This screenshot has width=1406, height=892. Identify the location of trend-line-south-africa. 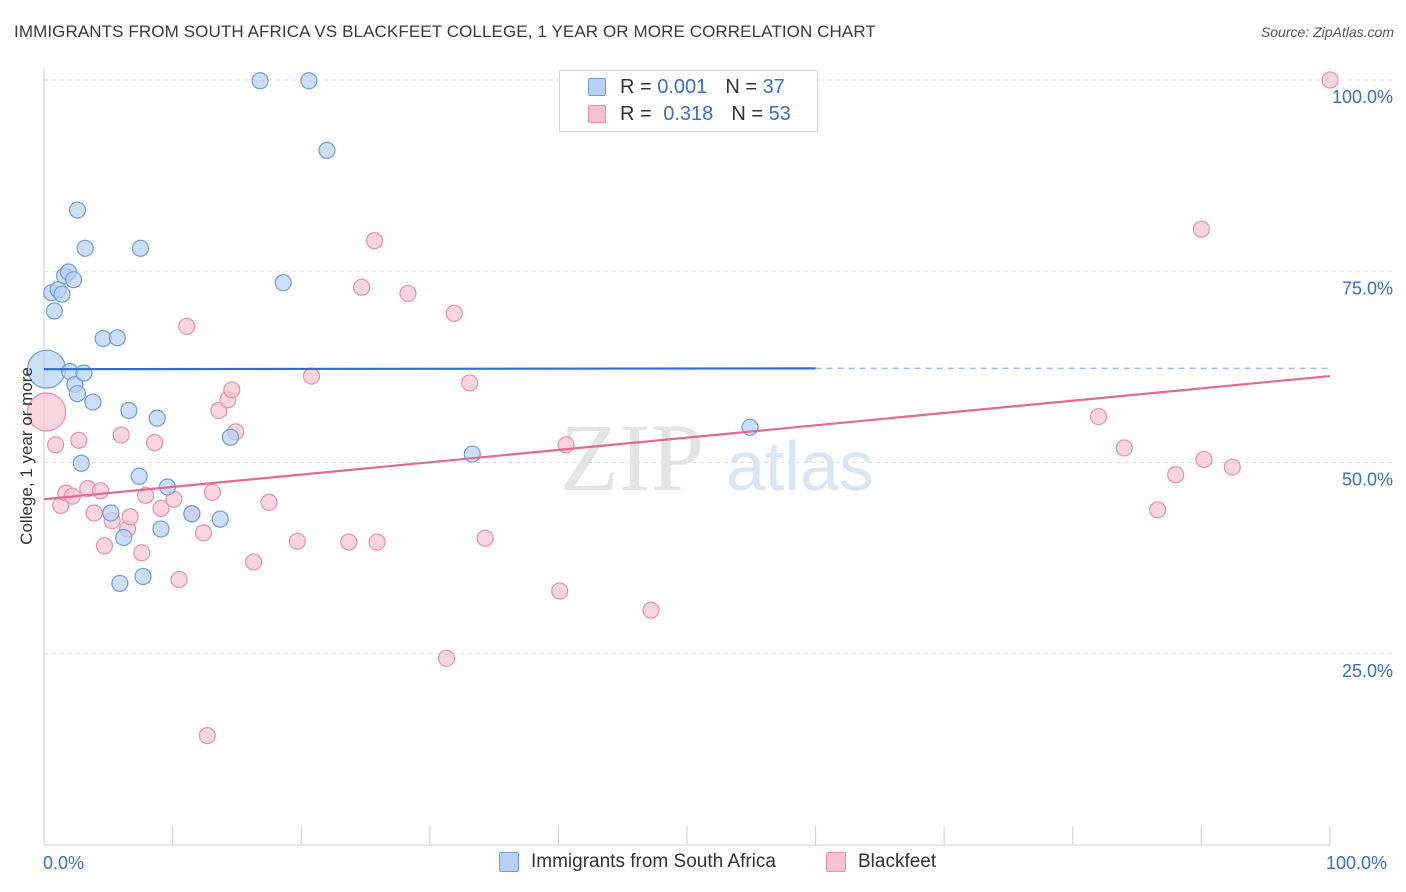
(429, 369).